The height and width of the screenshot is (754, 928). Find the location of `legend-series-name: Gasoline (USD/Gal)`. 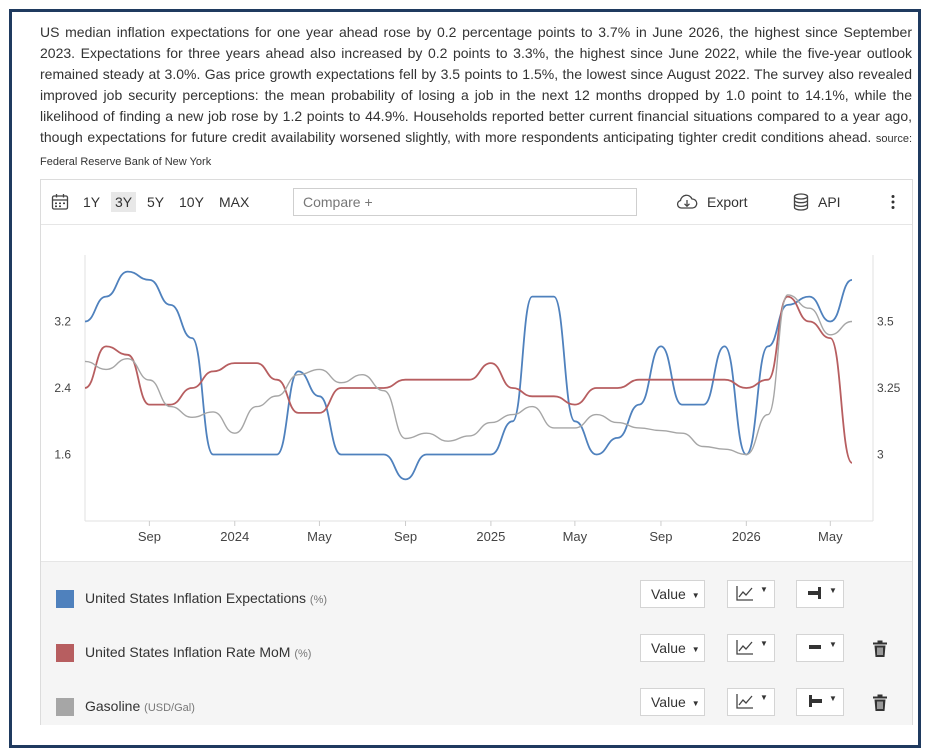

legend-series-name: Gasoline (USD/Gal) is located at coordinates (140, 706).